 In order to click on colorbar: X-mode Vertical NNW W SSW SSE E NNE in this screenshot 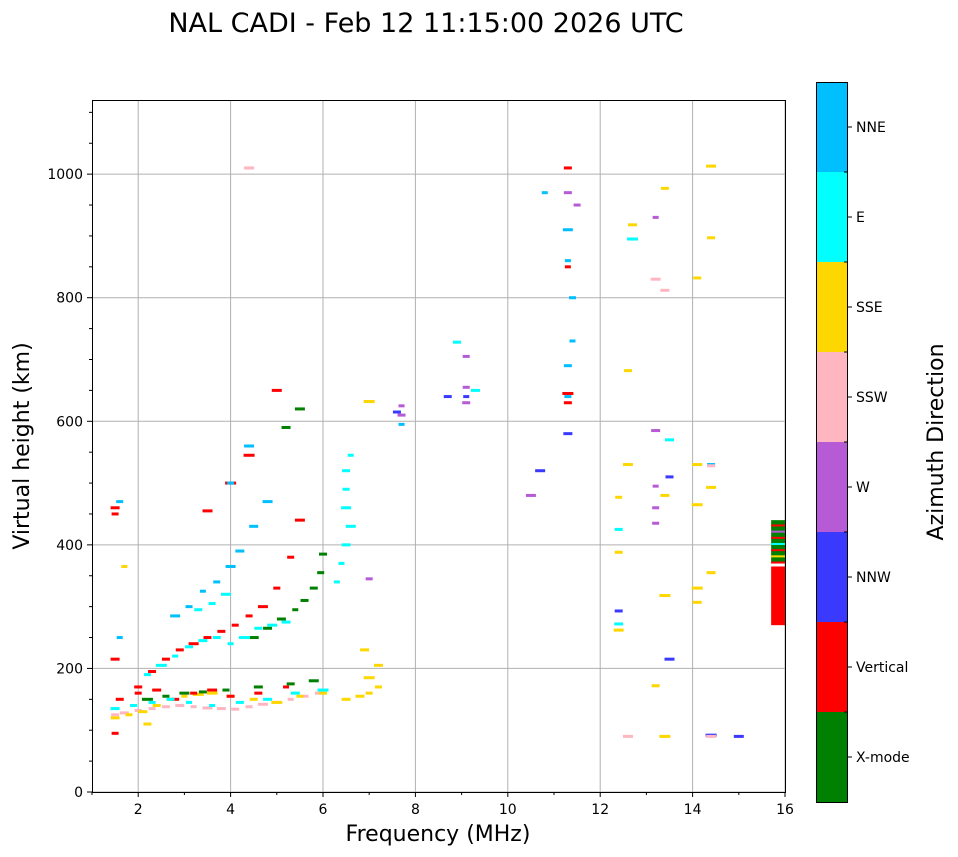, I will do `click(863, 442)`.